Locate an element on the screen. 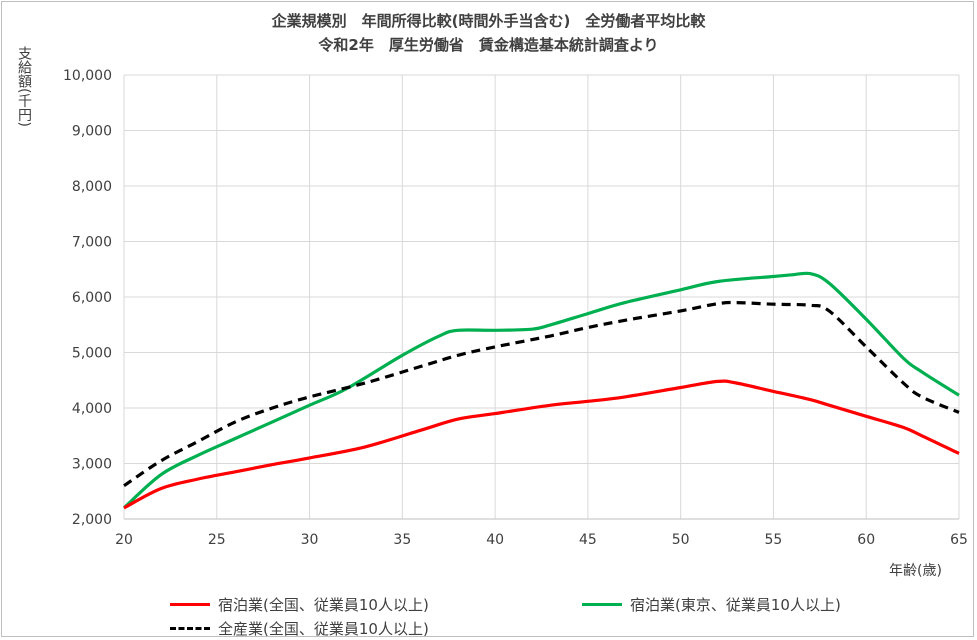 Image resolution: width=977 pixels, height=640 pixels. x-tick-label-6: 50 is located at coordinates (681, 540).